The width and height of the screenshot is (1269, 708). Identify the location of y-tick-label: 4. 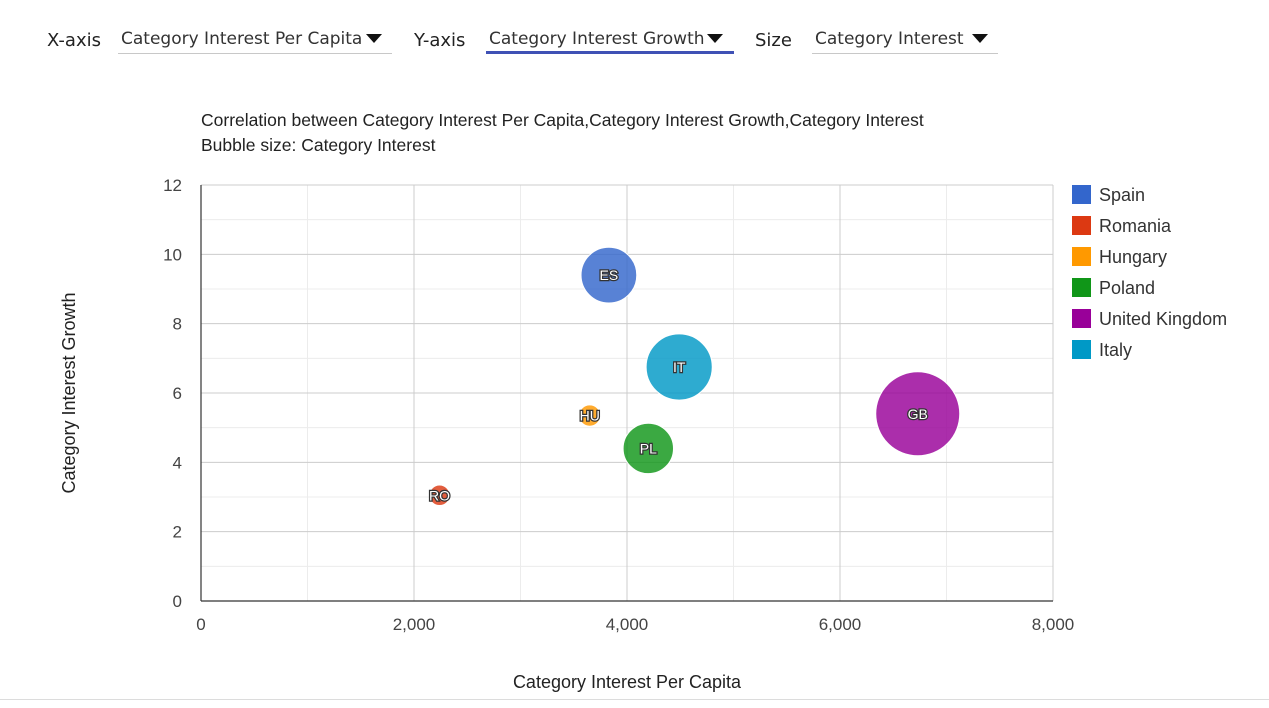
(177, 462).